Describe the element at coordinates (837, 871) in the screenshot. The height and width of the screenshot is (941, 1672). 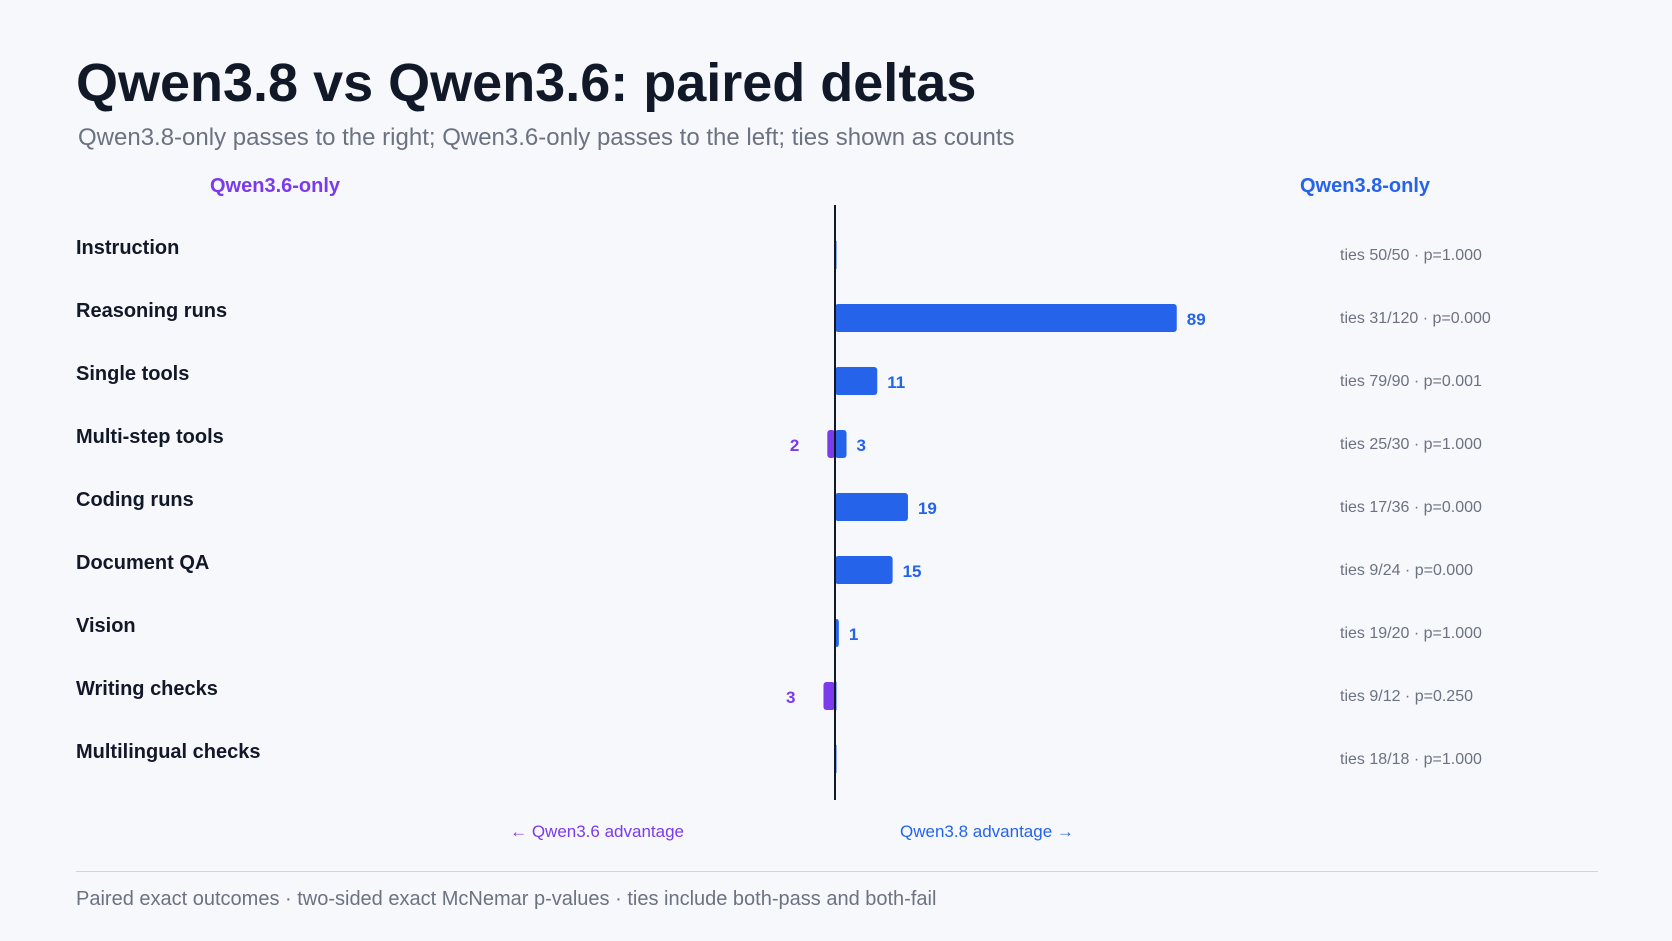
I see `footer-divider` at that location.